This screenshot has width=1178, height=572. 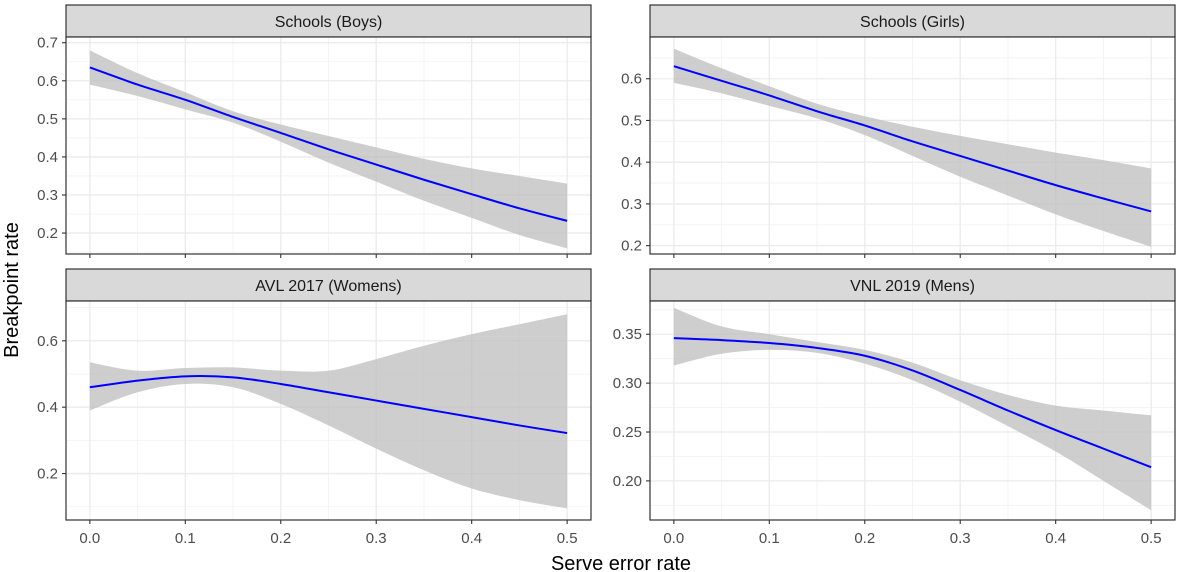 I want to click on facet-strip-label: Schools (Boys), so click(x=329, y=22).